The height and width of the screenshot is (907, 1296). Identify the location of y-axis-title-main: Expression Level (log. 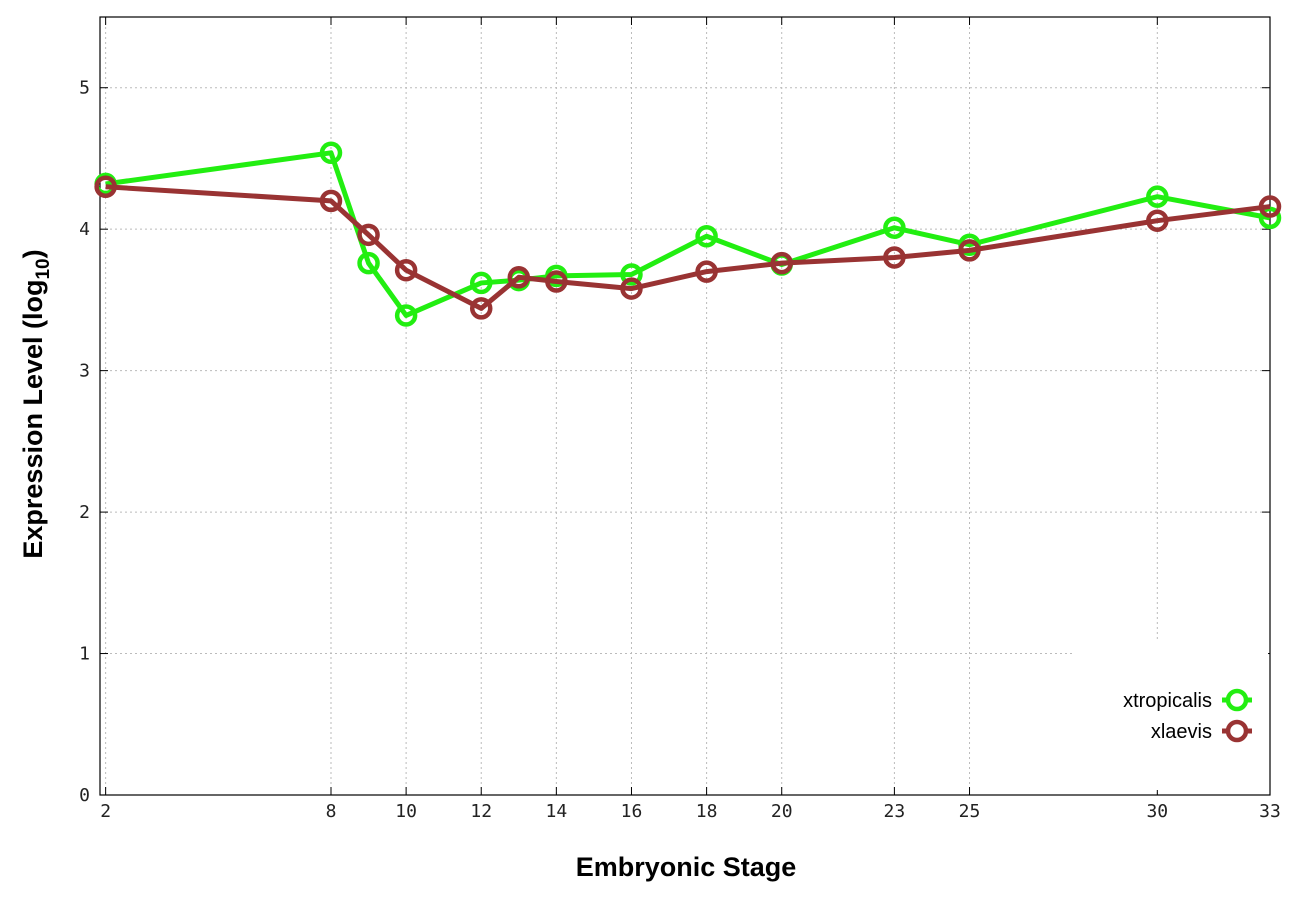
(33, 419).